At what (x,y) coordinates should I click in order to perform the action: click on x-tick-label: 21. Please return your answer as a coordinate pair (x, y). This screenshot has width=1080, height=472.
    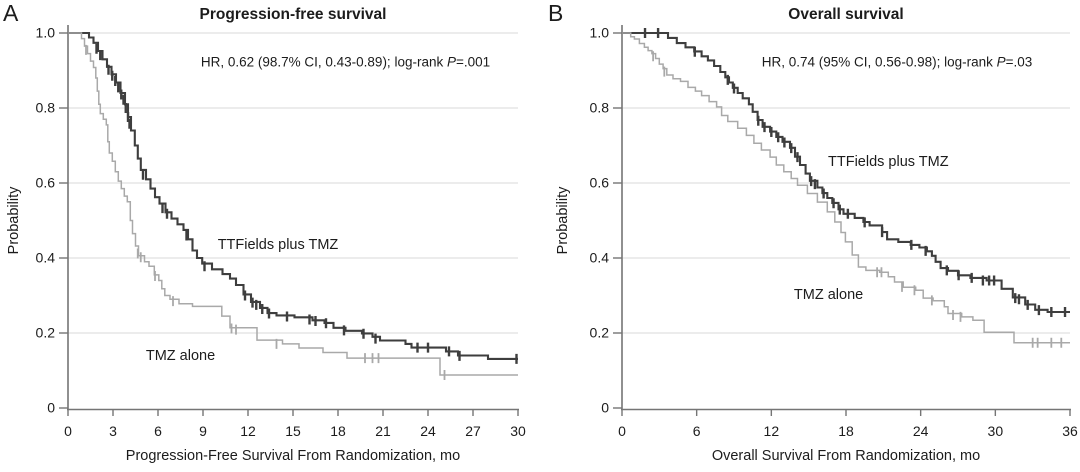
    Looking at the image, I should click on (383, 431).